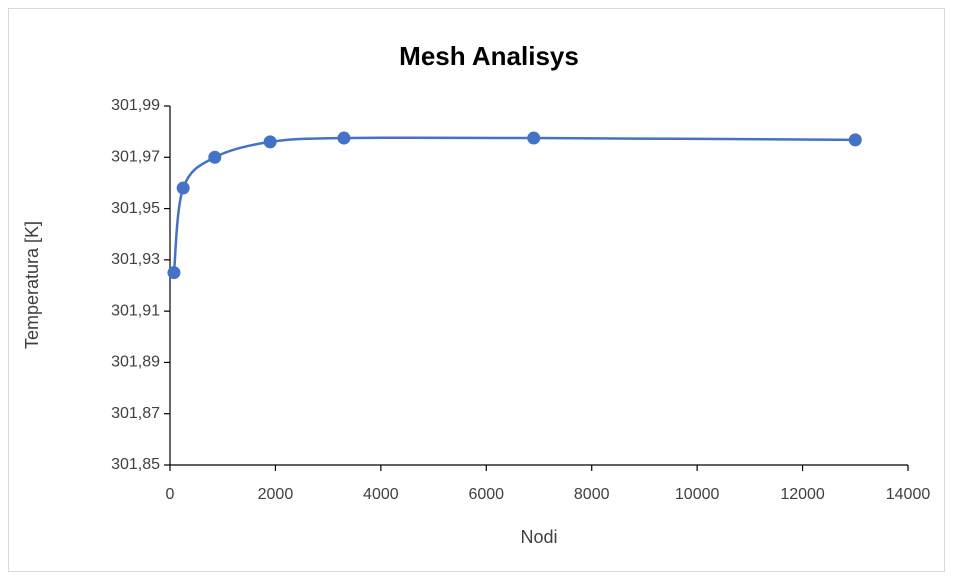 The width and height of the screenshot is (955, 580). What do you see at coordinates (908, 494) in the screenshot?
I see `x-tick-label: 14000` at bounding box center [908, 494].